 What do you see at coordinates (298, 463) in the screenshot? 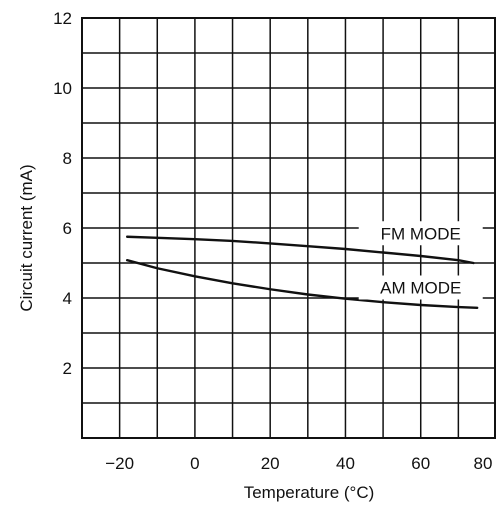
I see `x-tick-labels: −20 0 20 40 60 80` at bounding box center [298, 463].